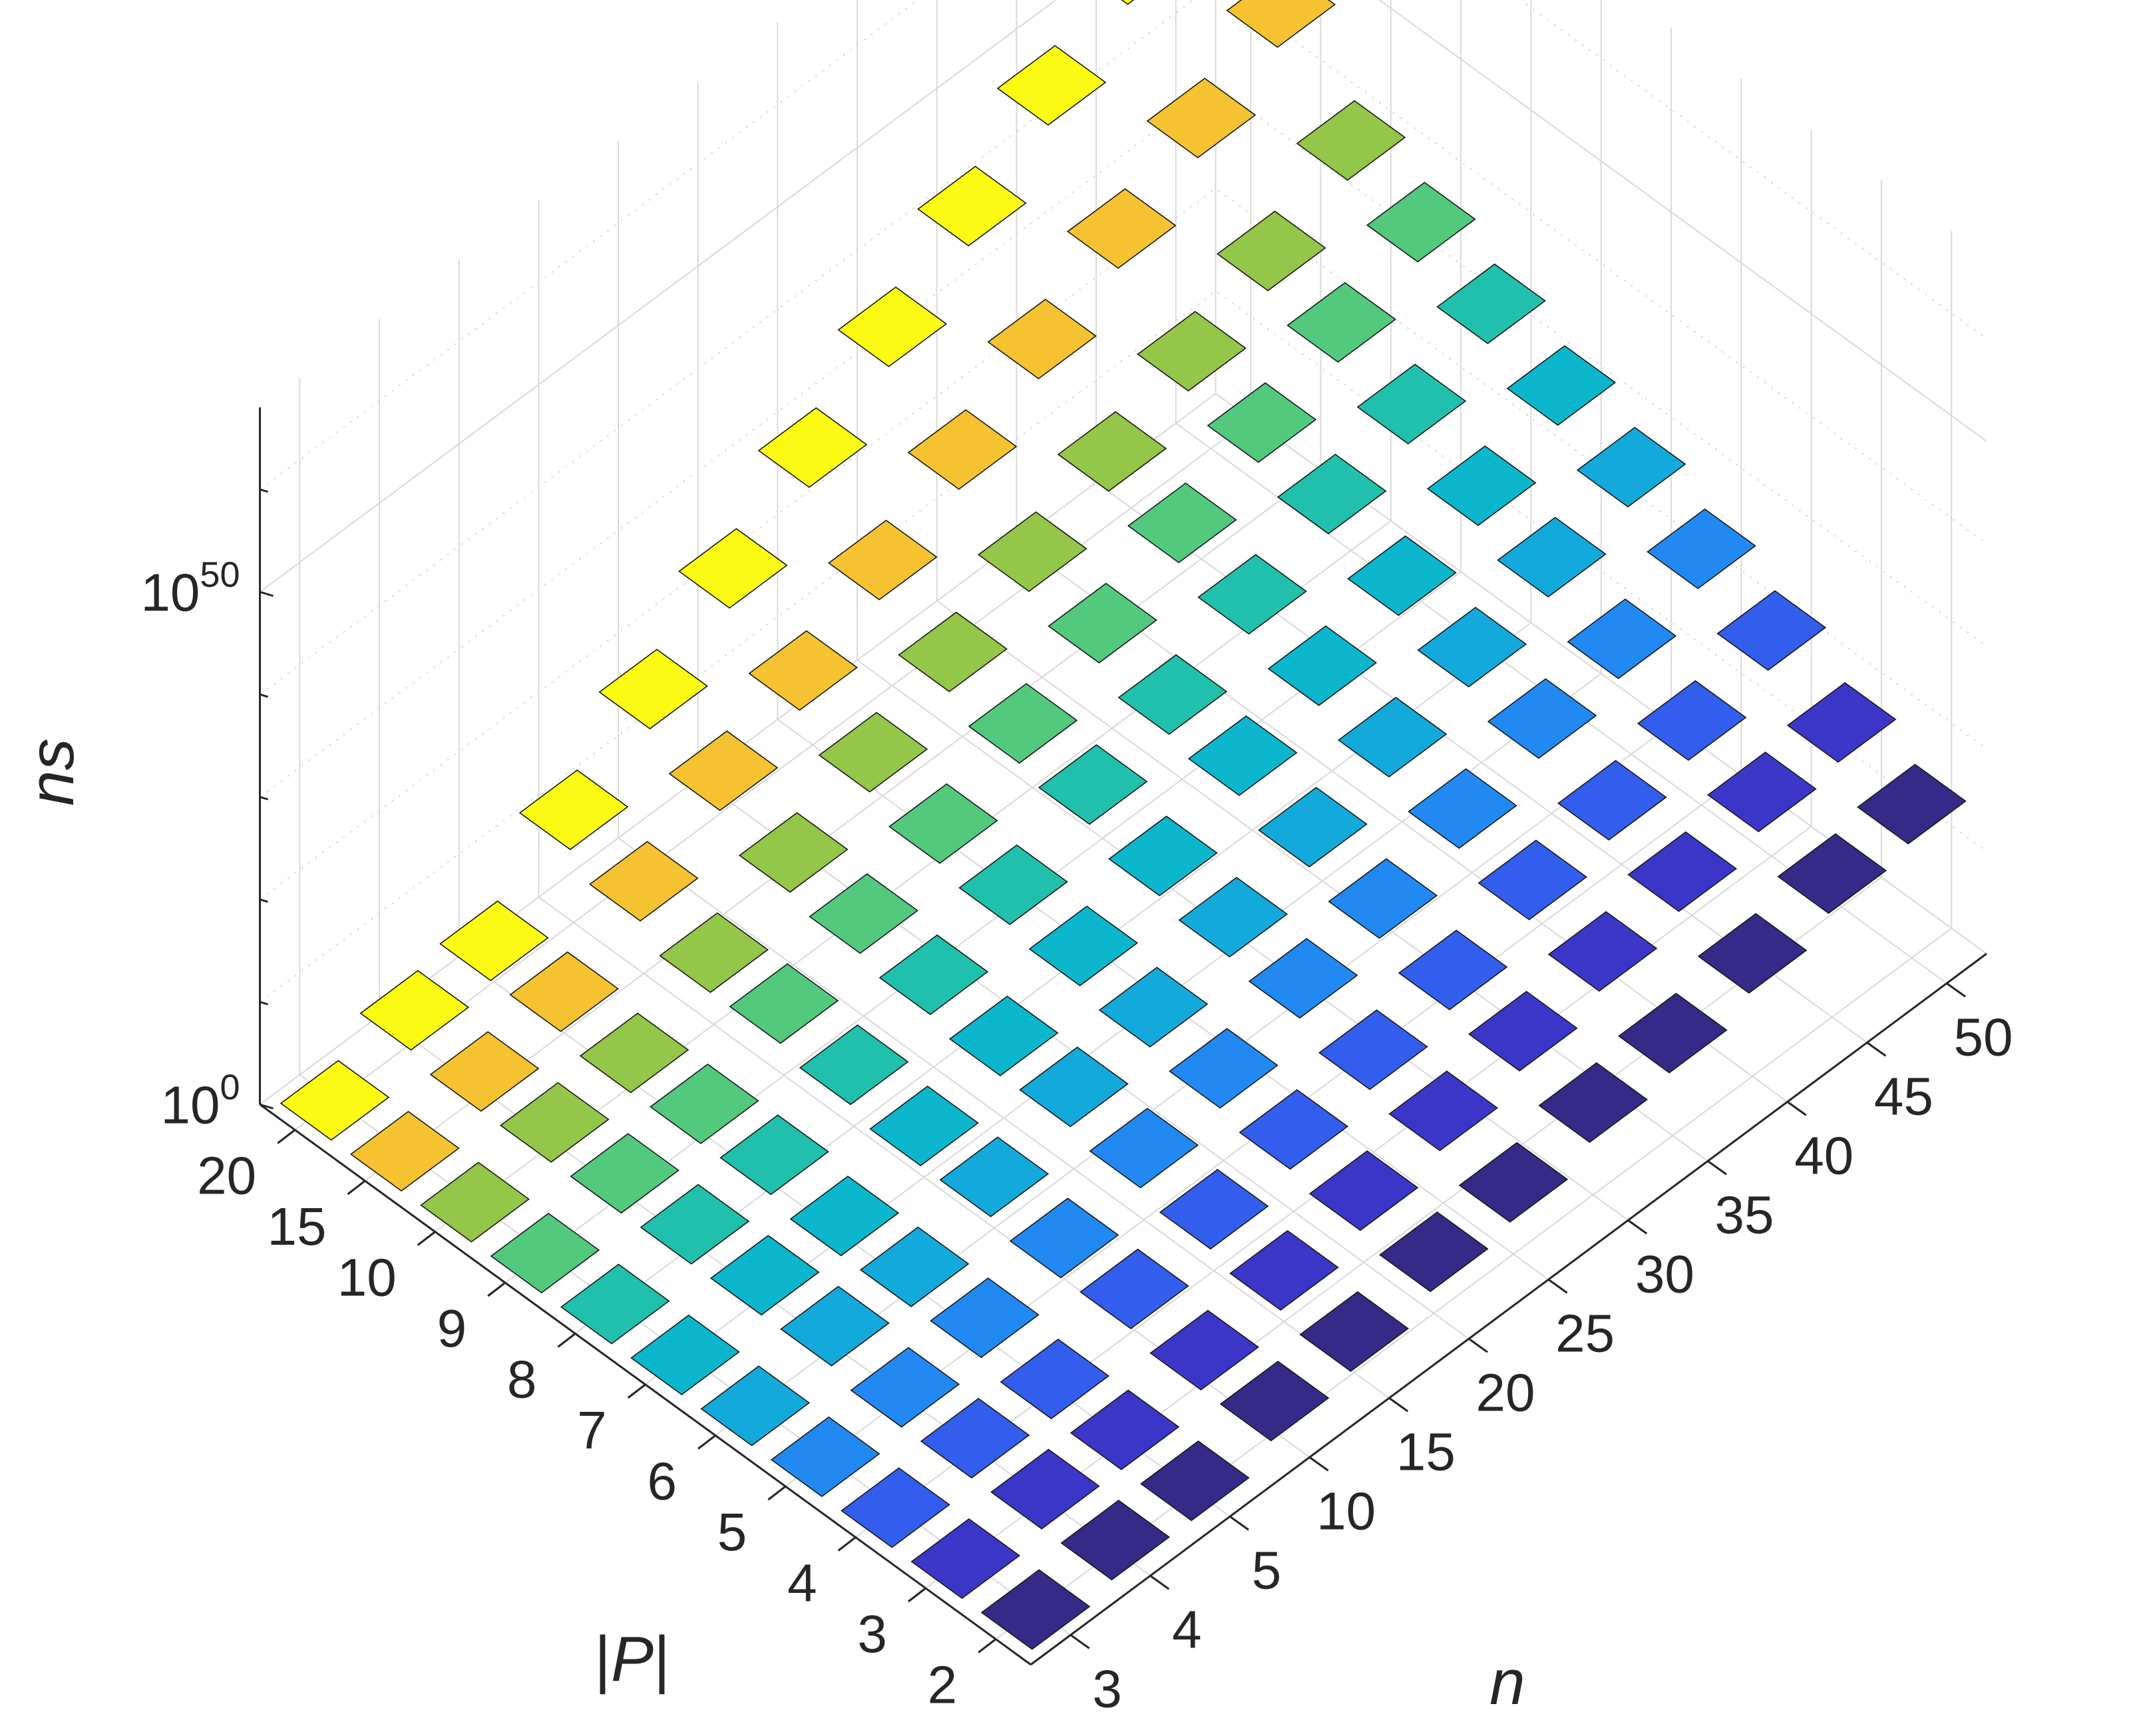  What do you see at coordinates (1824, 1155) in the screenshot?
I see `x-tick-label: 40` at bounding box center [1824, 1155].